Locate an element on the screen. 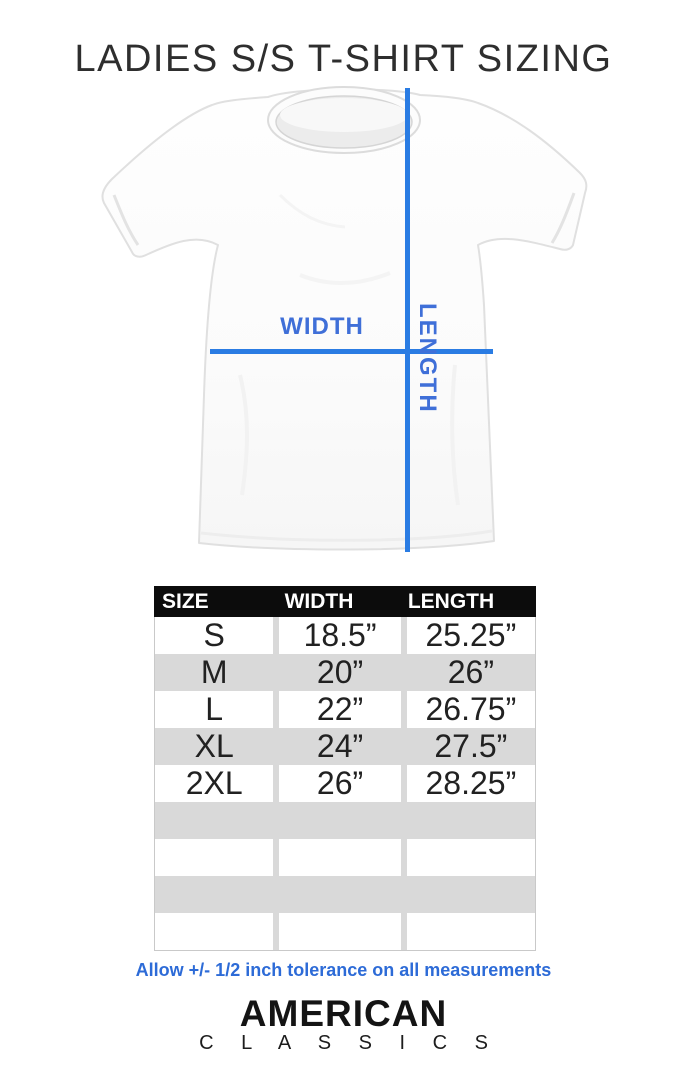  cell-size: XL is located at coordinates (214, 746).